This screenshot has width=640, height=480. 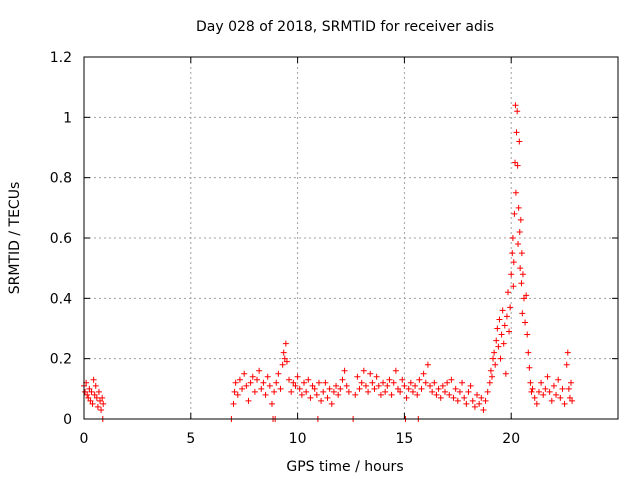 What do you see at coordinates (511, 439) in the screenshot?
I see `x-tick-label: 20` at bounding box center [511, 439].